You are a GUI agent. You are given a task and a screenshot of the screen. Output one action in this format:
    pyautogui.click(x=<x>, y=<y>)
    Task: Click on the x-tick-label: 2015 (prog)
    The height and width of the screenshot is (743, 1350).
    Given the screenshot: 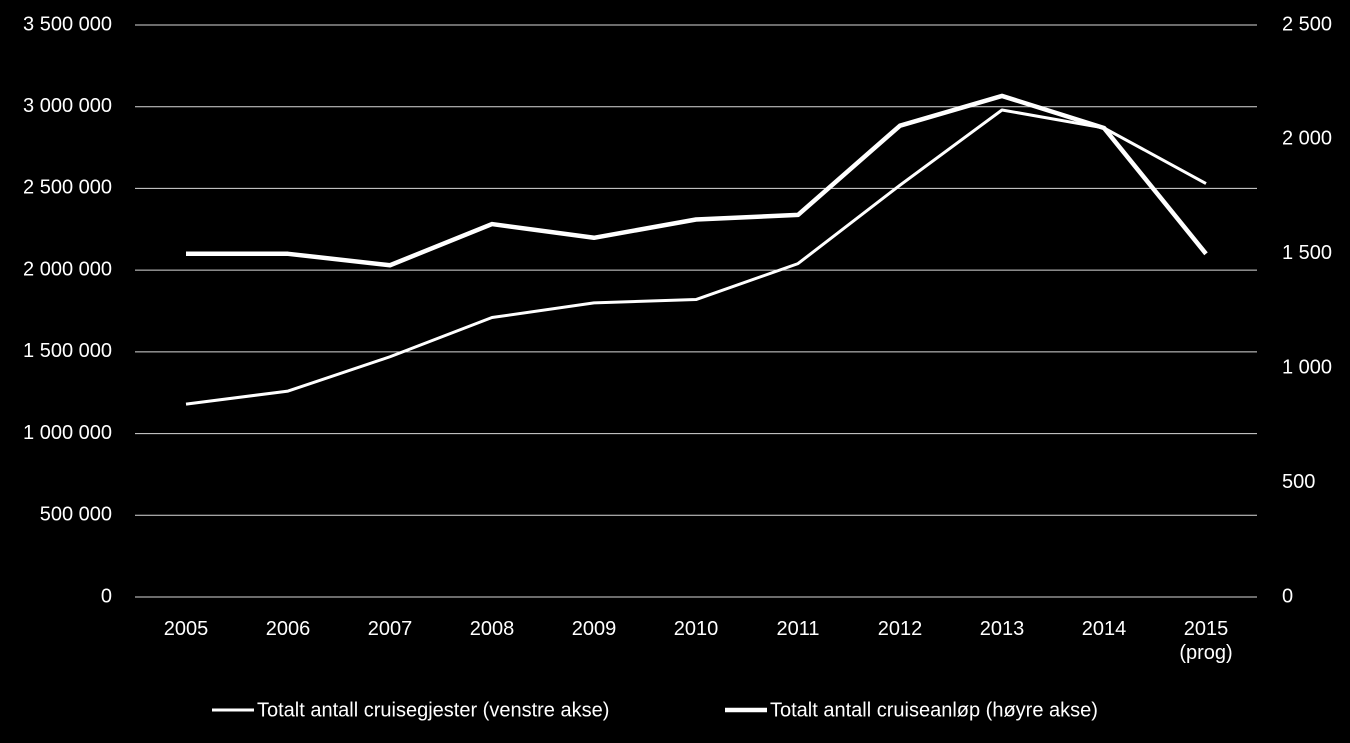 What is the action you would take?
    pyautogui.click(x=1206, y=641)
    